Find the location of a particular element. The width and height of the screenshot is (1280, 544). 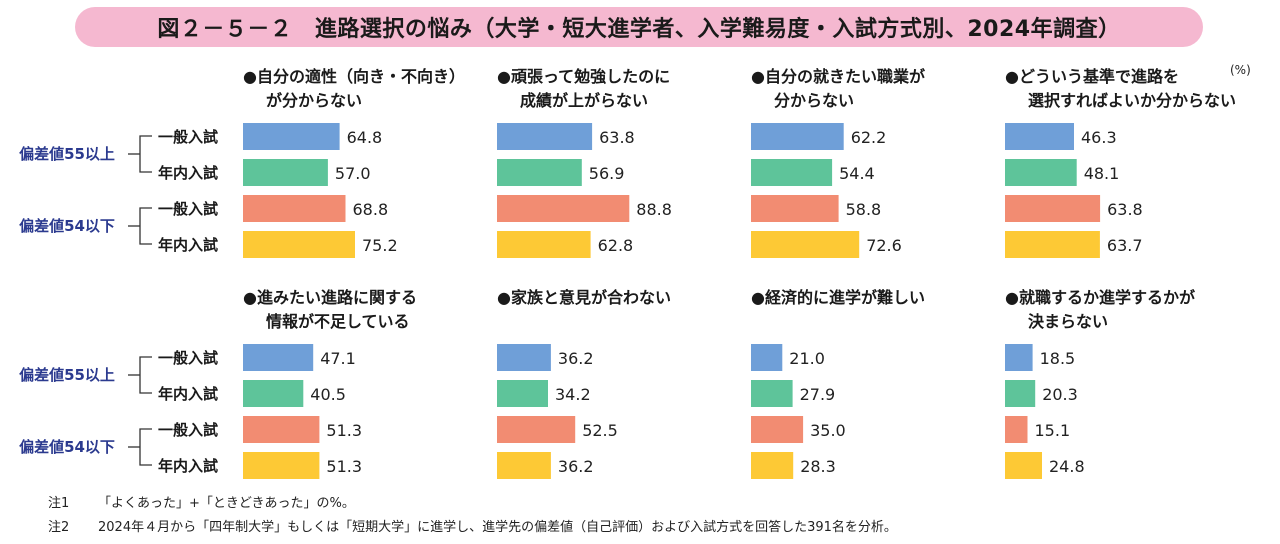

chart-panel-4: ●どういう基準で進路を 選択すればよいか分からない 46.3 48.1 63.8 63.7 is located at coordinates (1135, 165).